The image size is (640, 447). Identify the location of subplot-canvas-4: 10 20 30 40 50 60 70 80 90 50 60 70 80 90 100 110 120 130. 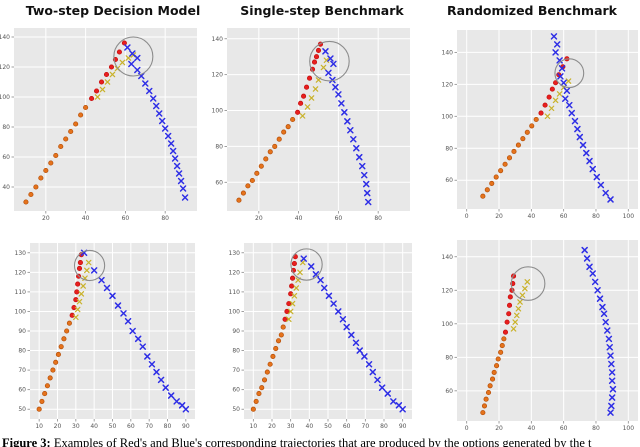
(320, 336).